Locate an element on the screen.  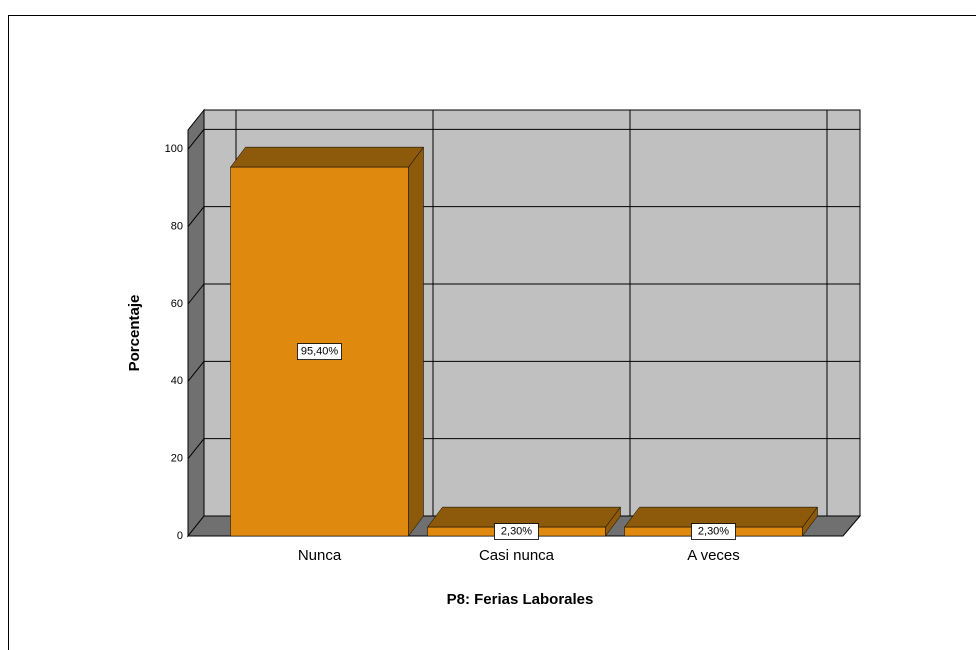
y-tick-label: 60 is located at coordinates (177, 304).